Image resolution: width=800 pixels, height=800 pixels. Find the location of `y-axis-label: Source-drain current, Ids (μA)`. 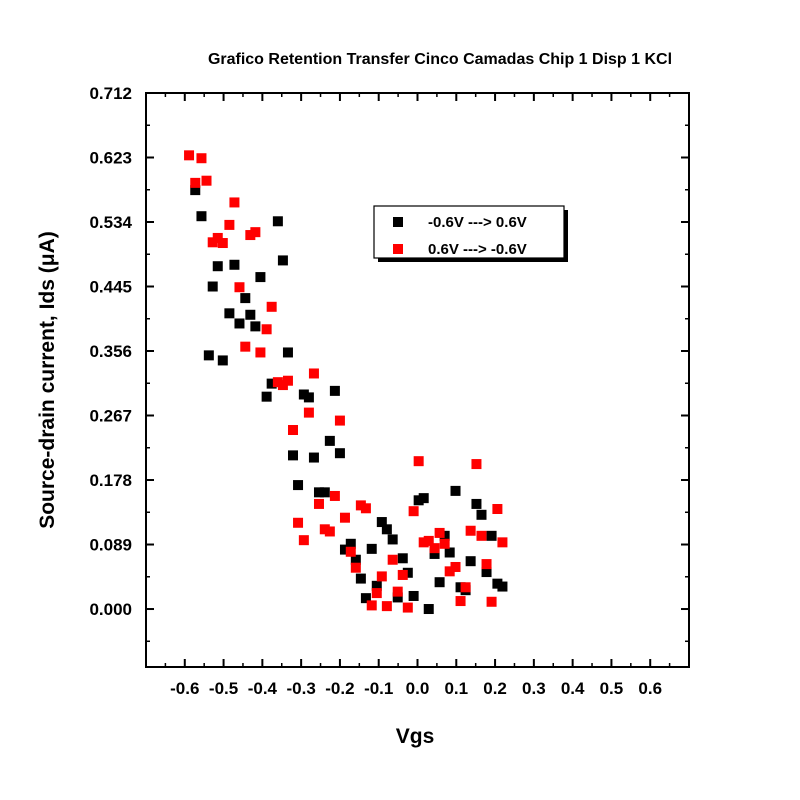

y-axis-label: Source-drain current, Ids (μA) is located at coordinates (47, 380).